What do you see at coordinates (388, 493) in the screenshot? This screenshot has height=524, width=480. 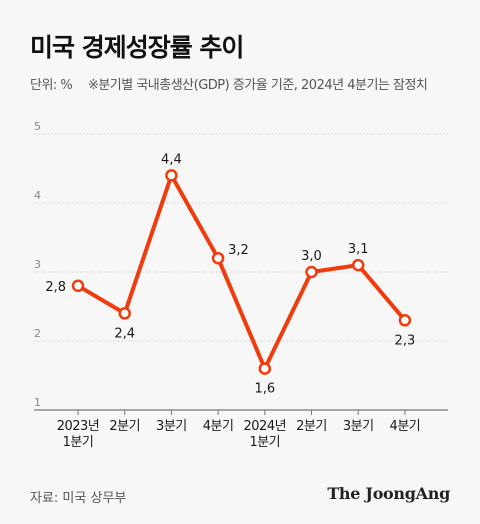 I see `publisher-logo: The JoongAng` at bounding box center [388, 493].